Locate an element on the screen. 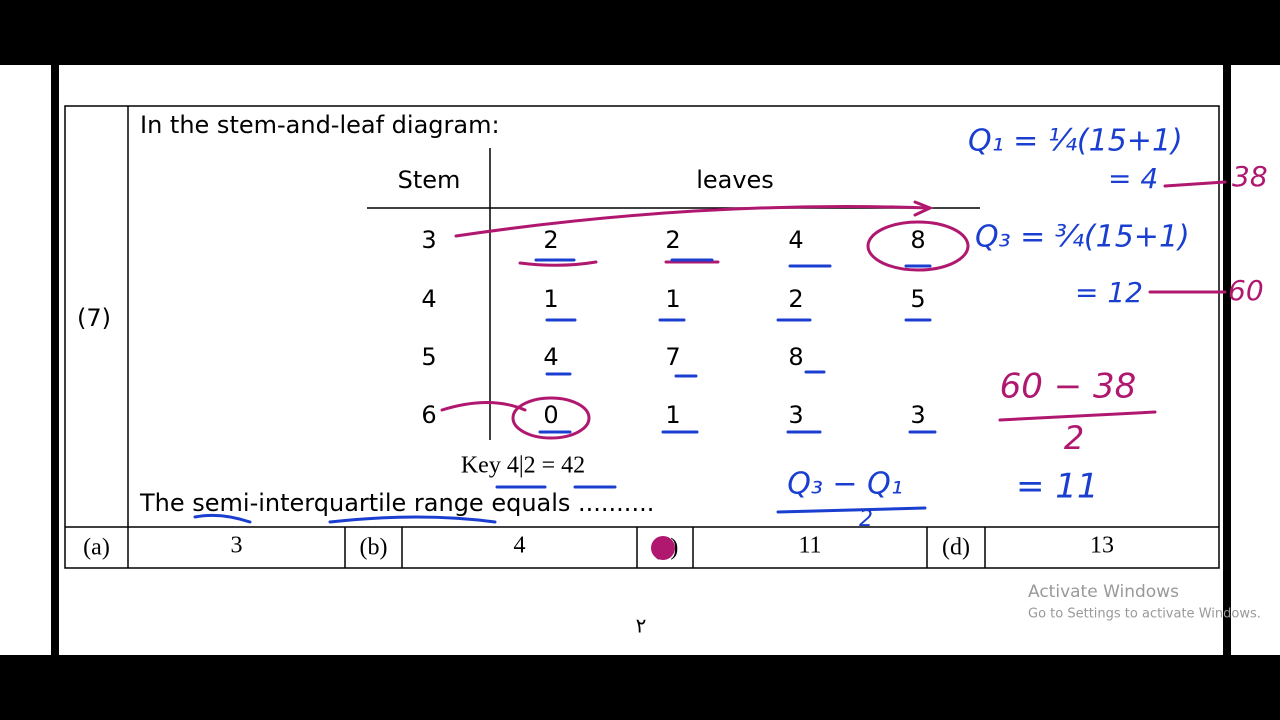 The image size is (1280, 720). page-number: ٢ is located at coordinates (641, 626).